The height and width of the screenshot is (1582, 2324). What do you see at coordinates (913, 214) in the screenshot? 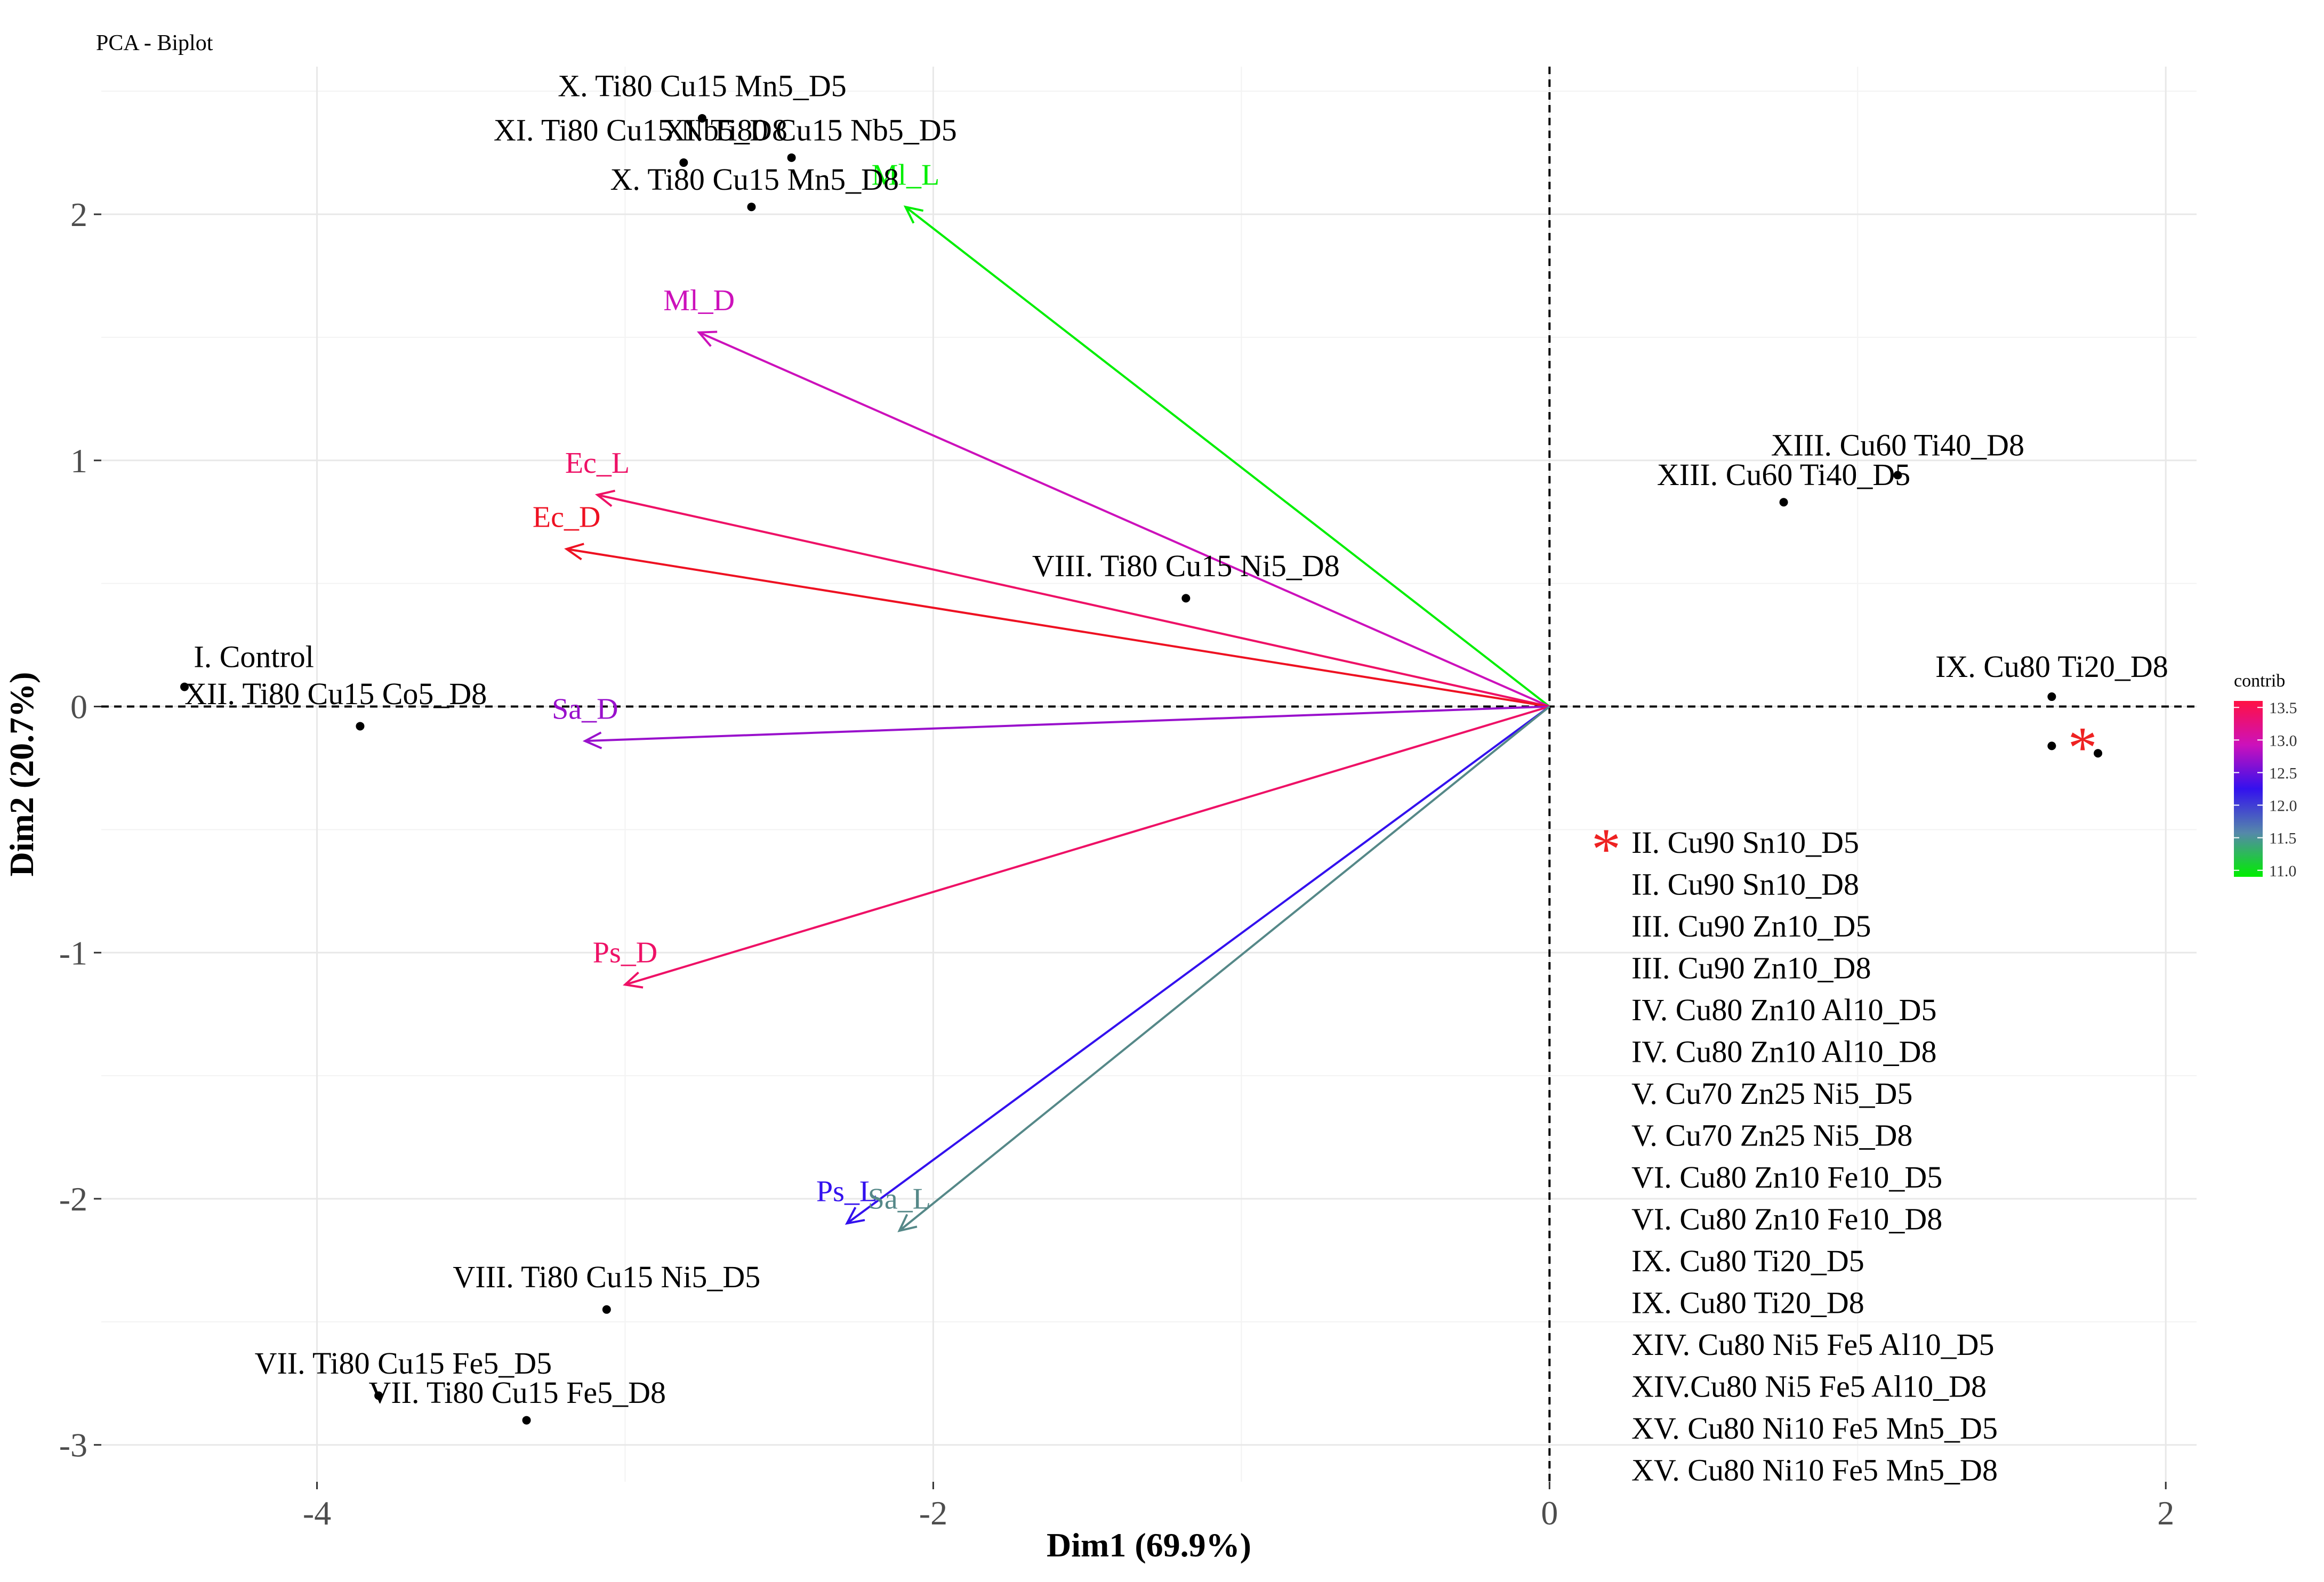
I see `arrowhead-Ml_L` at bounding box center [913, 214].